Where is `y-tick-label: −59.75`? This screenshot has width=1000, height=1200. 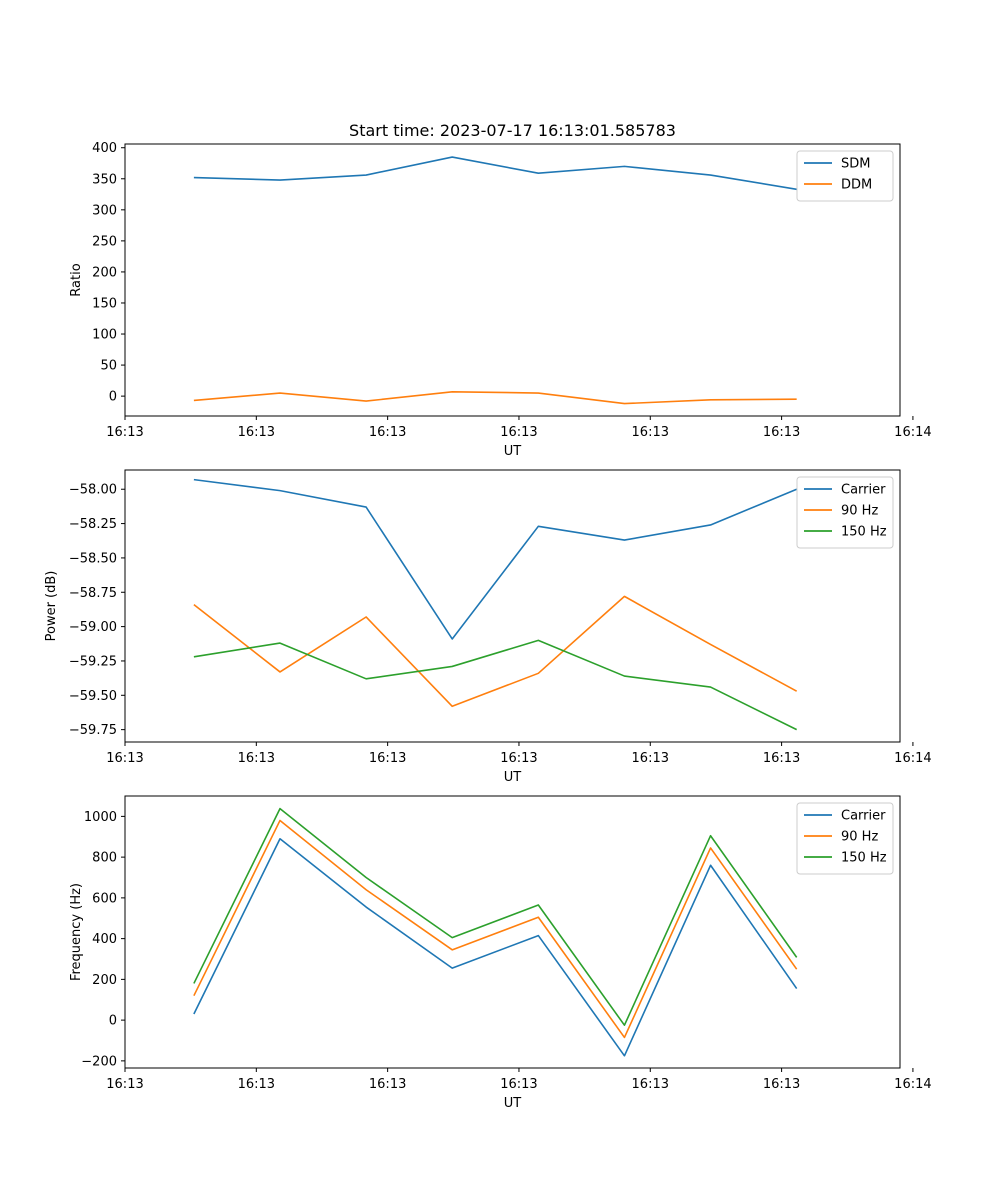 y-tick-label: −59.75 is located at coordinates (93, 730).